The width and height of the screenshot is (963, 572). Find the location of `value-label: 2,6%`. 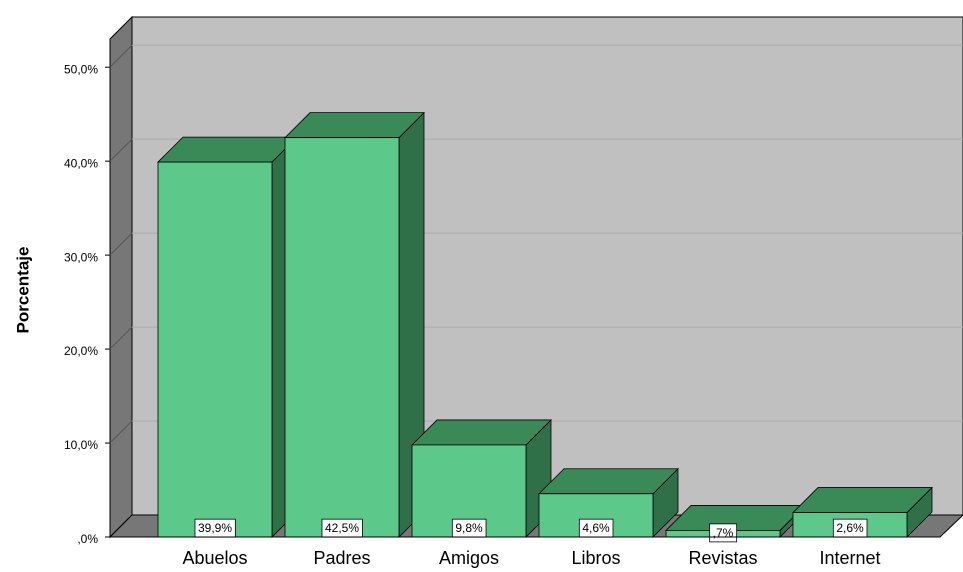

value-label: 2,6% is located at coordinates (850, 528).